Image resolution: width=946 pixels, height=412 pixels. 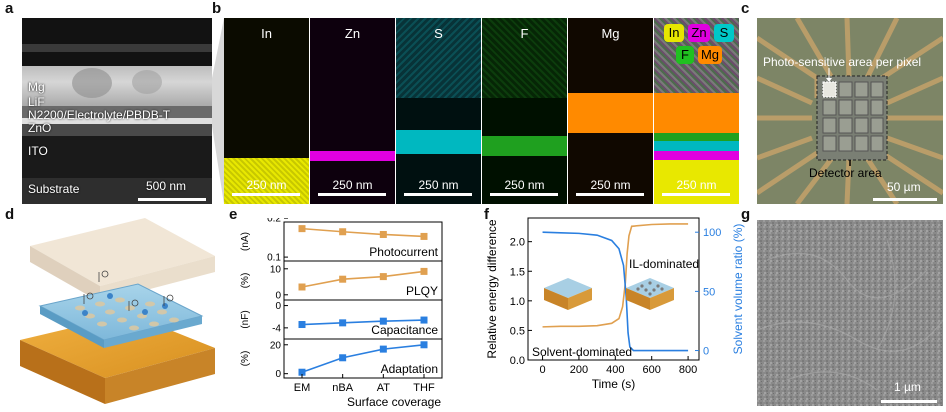 What do you see at coordinates (696, 194) in the screenshot?
I see `edx-scalebar-overlay` at bounding box center [696, 194].